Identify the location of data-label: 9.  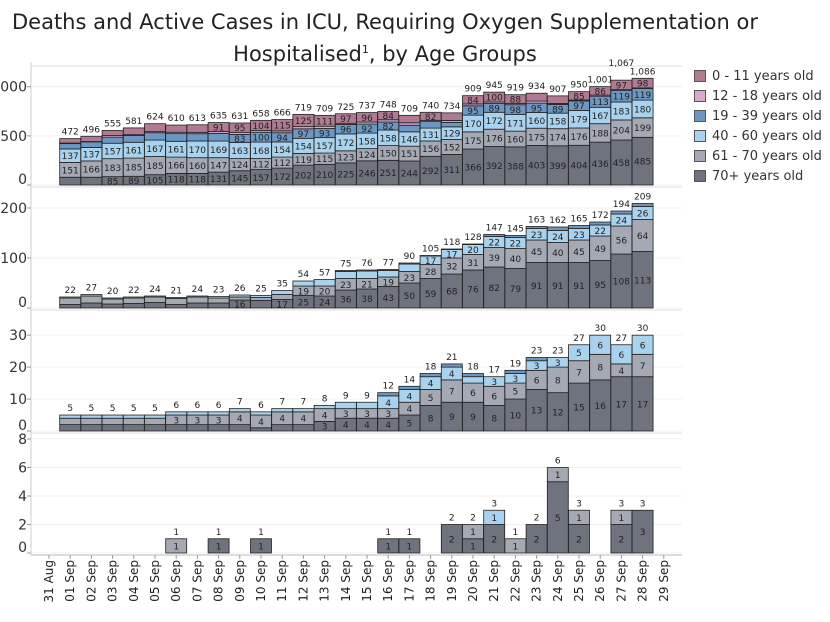
(473, 418).